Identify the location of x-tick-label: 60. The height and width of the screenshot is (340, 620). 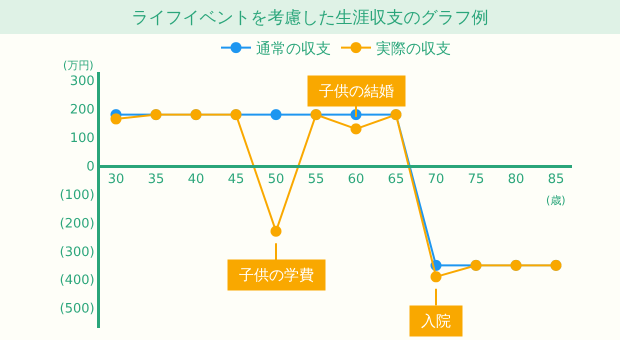
(356, 180).